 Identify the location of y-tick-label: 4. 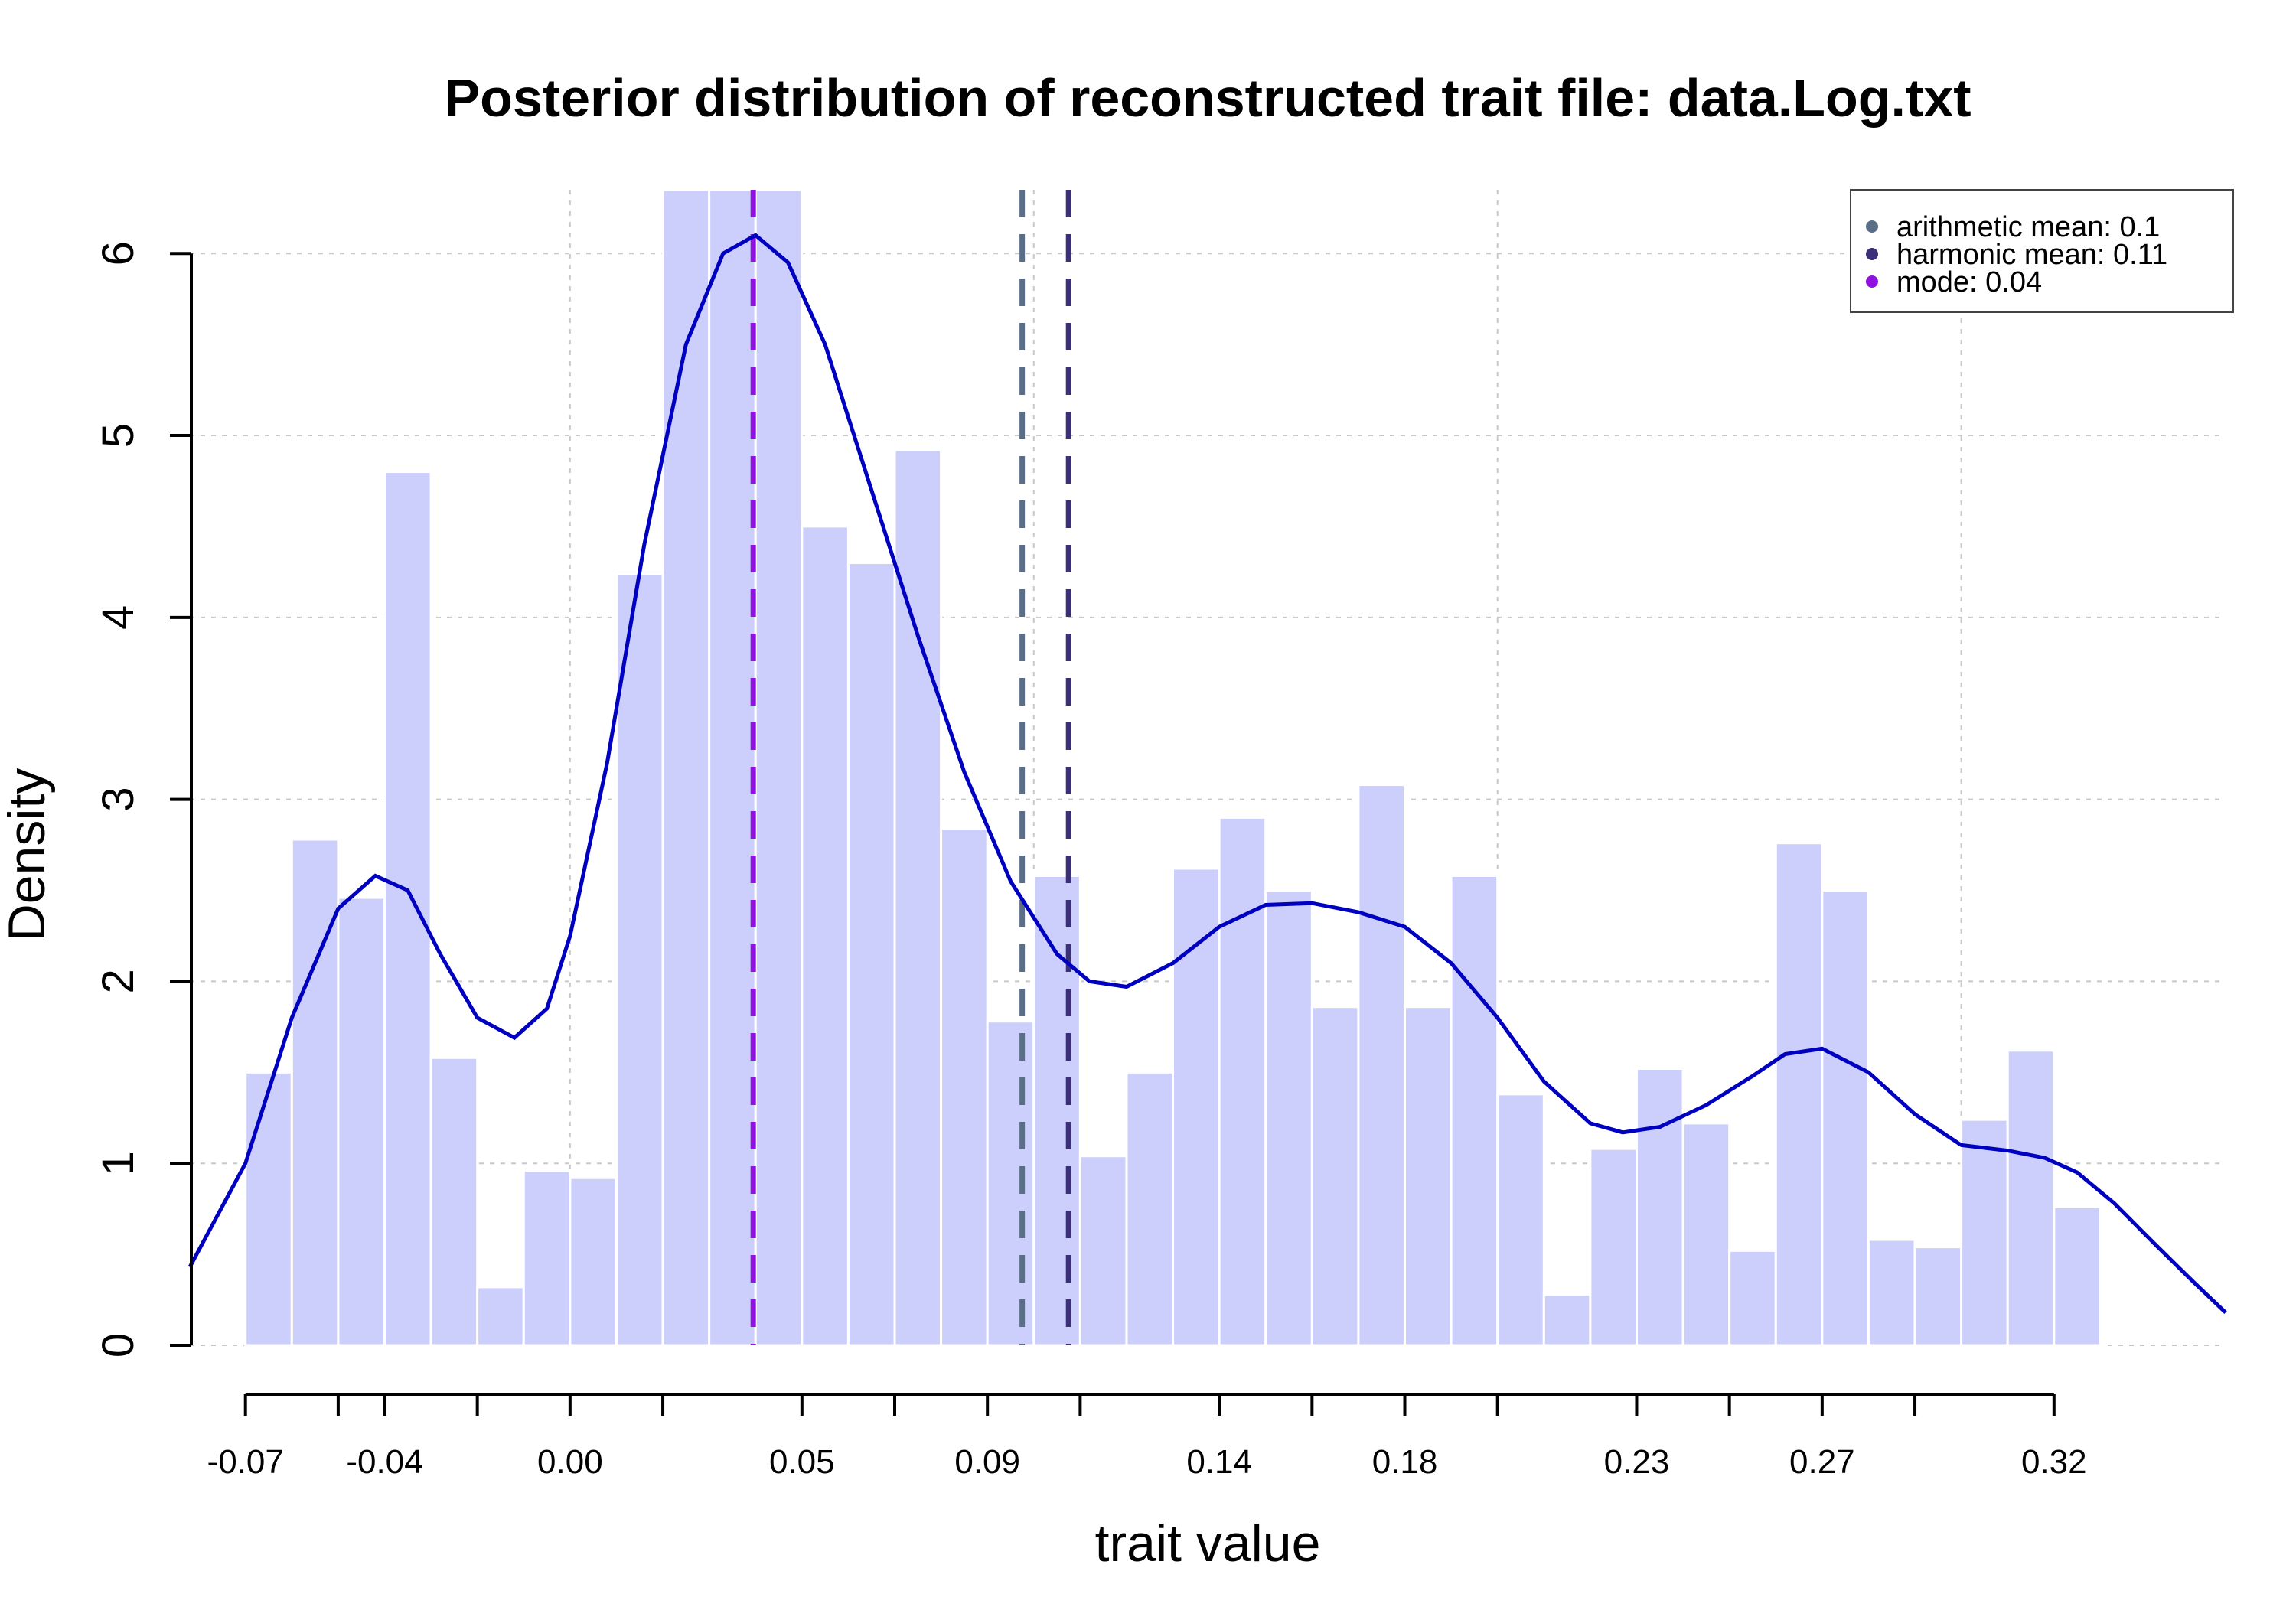
(118, 617).